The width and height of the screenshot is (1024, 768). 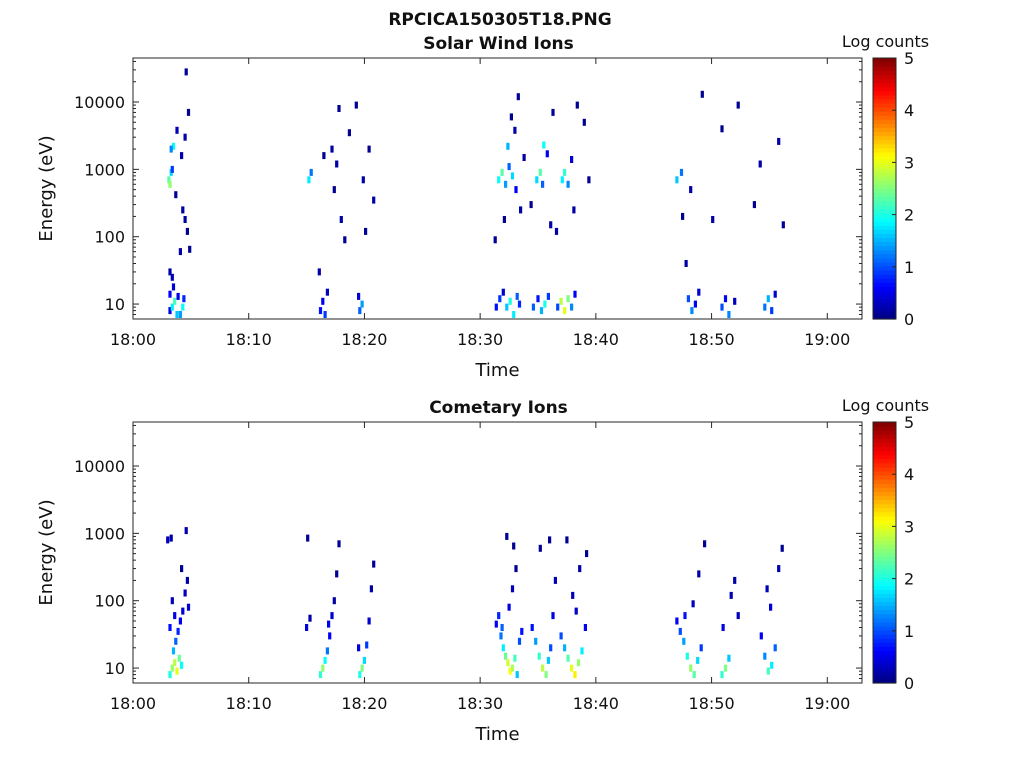 I want to click on y-tick-label: 10, so click(x=115, y=668).